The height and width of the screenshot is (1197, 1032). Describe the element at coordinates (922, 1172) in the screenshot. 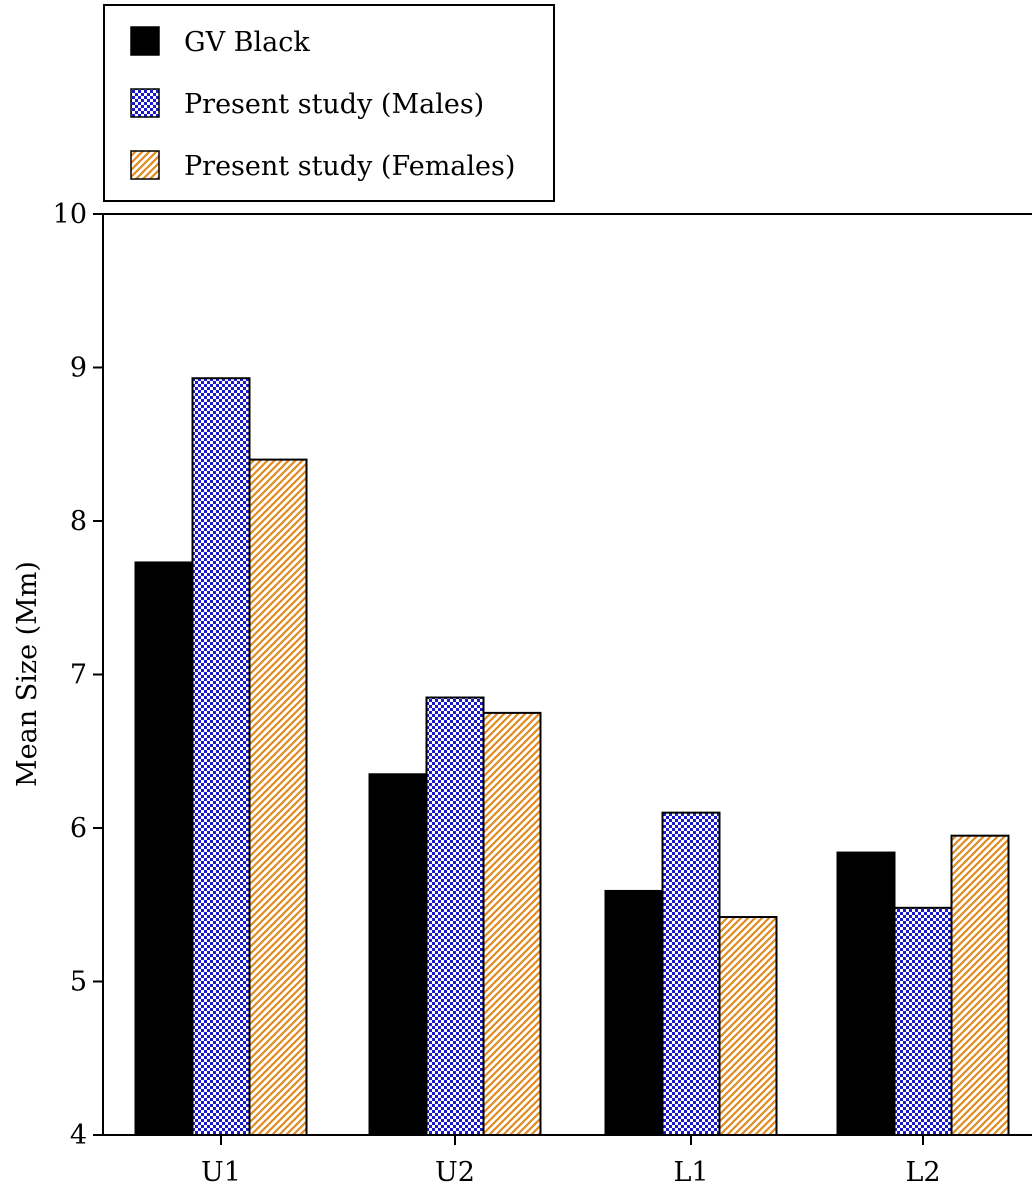

I see `x-tick-label: L2` at that location.